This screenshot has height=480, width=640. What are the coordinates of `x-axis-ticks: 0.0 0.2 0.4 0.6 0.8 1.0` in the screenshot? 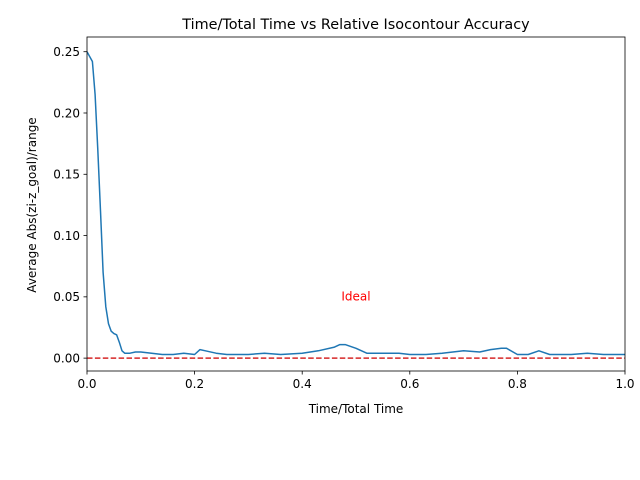 It's located at (356, 381).